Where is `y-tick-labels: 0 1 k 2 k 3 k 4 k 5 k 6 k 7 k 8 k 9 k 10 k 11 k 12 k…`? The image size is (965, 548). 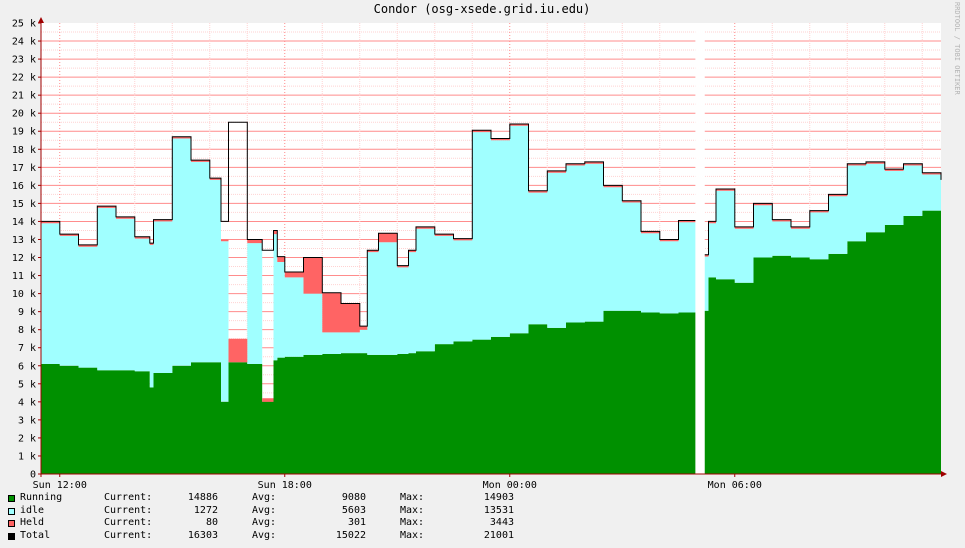
y-tick-labels: 0 1 k 2 k 3 k 4 k 5 k 6 k 7 k 8 k 9 k 10 k 11 k 12 k… is located at coordinates (26, 250).